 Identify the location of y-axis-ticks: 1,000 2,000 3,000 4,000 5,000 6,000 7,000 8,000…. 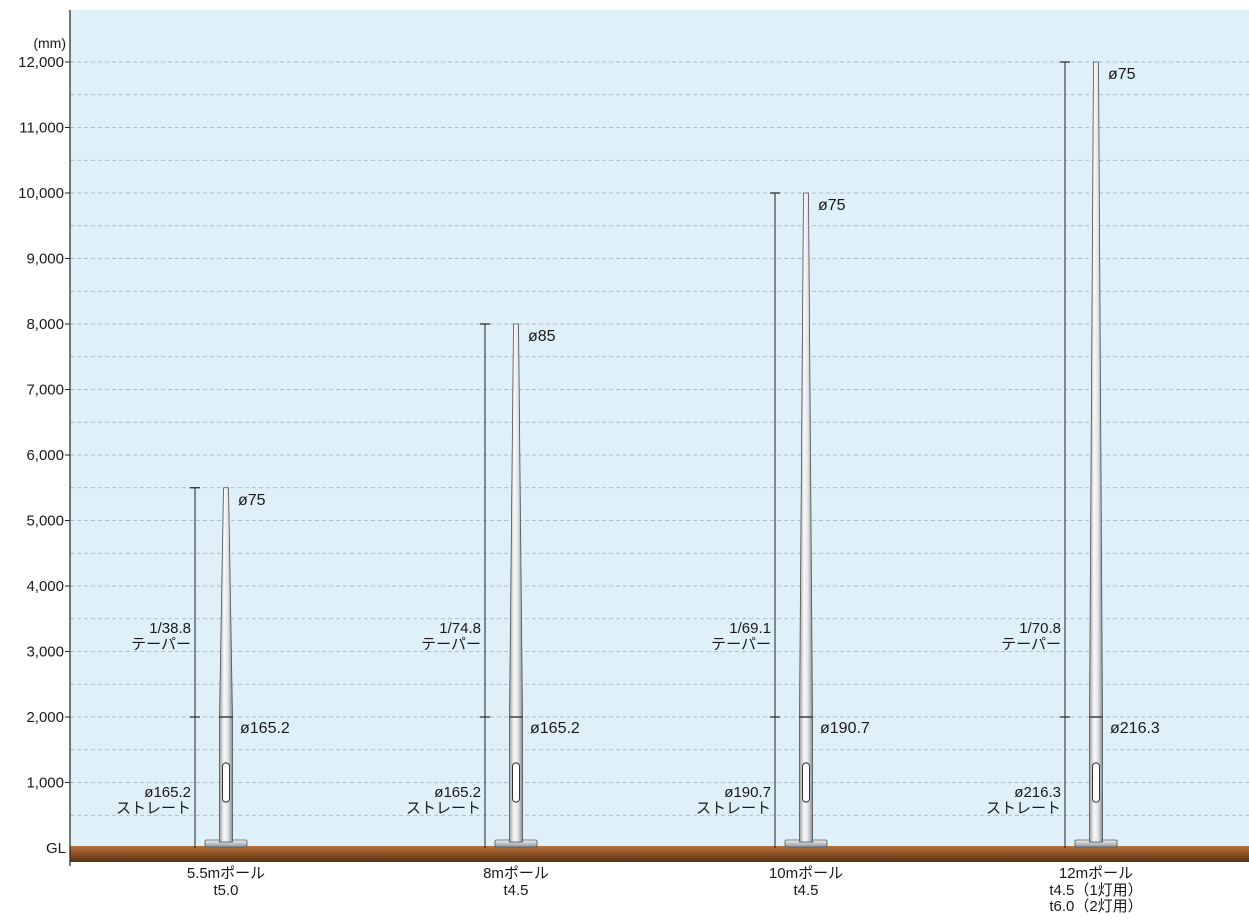
(44, 423).